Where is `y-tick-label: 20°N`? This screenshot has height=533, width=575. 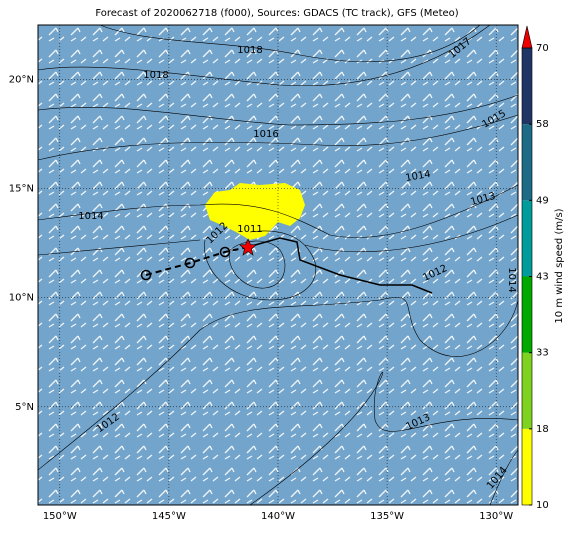 y-tick-label: 20°N is located at coordinates (21, 80).